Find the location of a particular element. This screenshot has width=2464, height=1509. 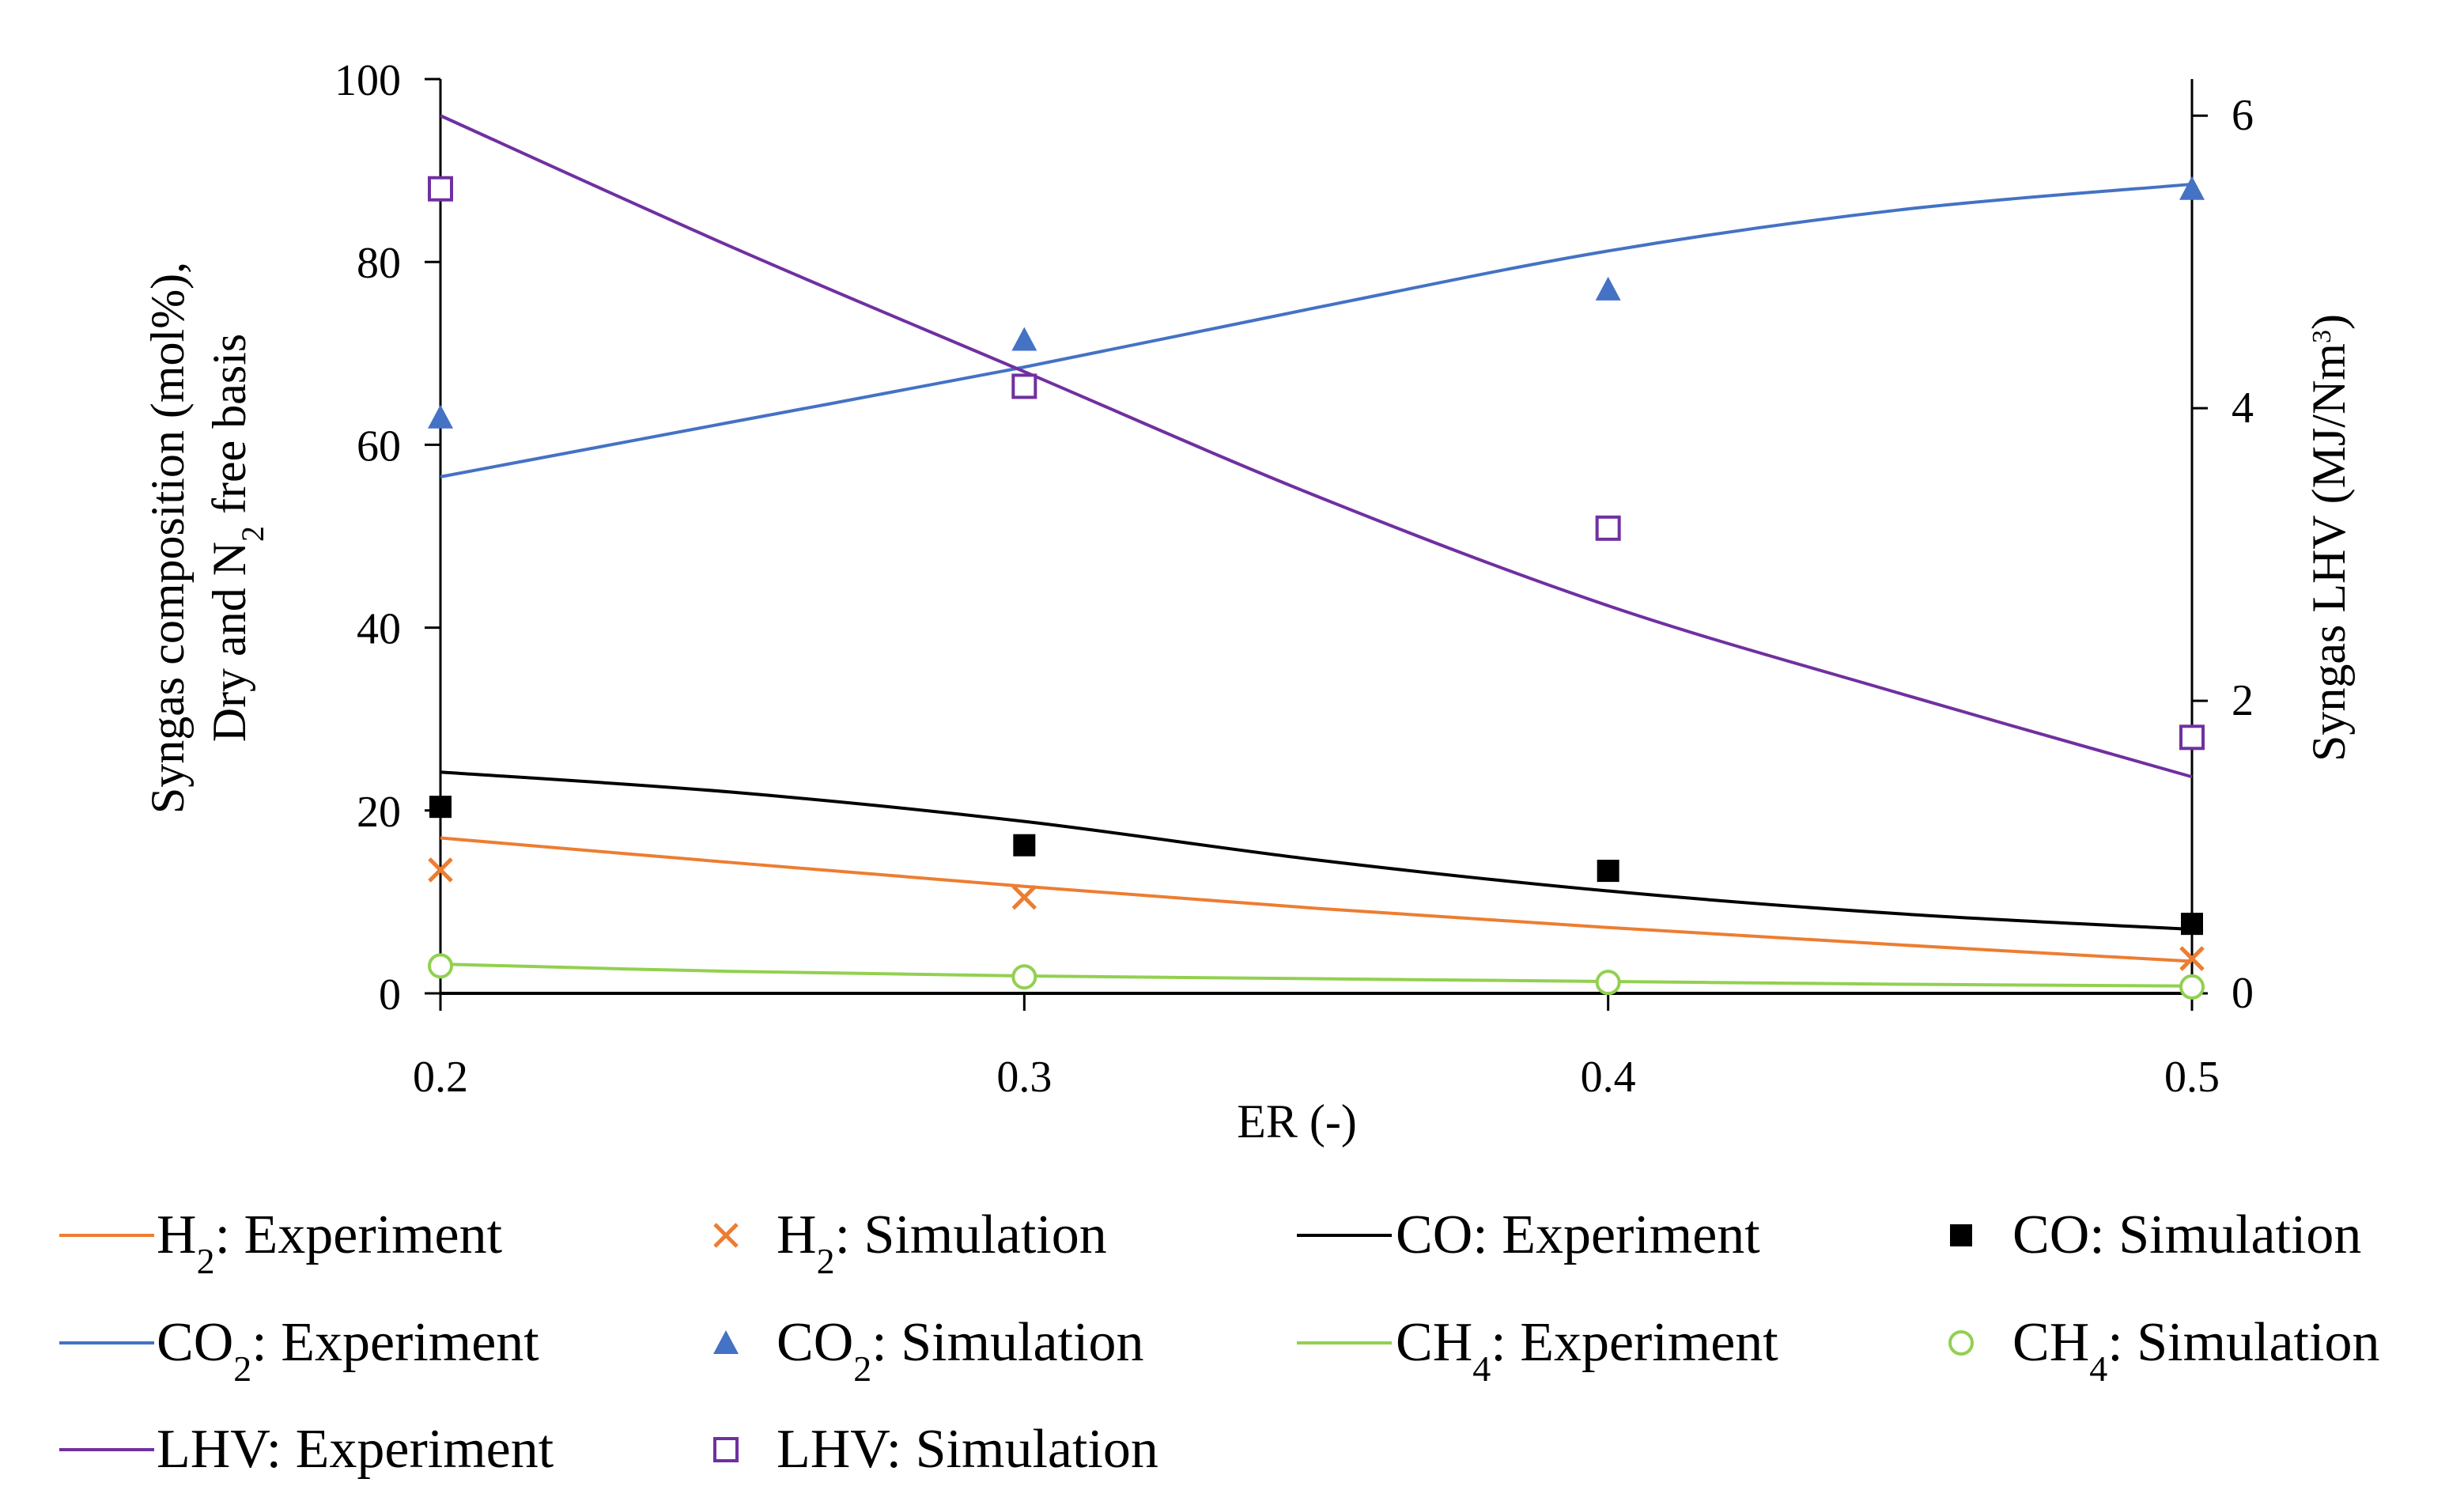

legend-item-lhv-exp: LHV: Experiment is located at coordinates (306, 1449).